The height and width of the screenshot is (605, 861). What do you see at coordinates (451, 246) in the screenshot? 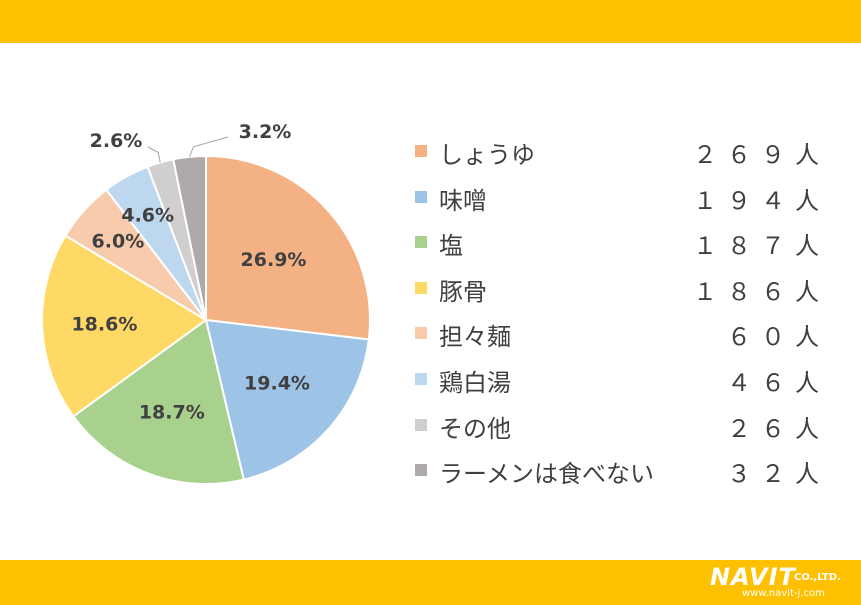
I see `legend-label: 塩` at bounding box center [451, 246].